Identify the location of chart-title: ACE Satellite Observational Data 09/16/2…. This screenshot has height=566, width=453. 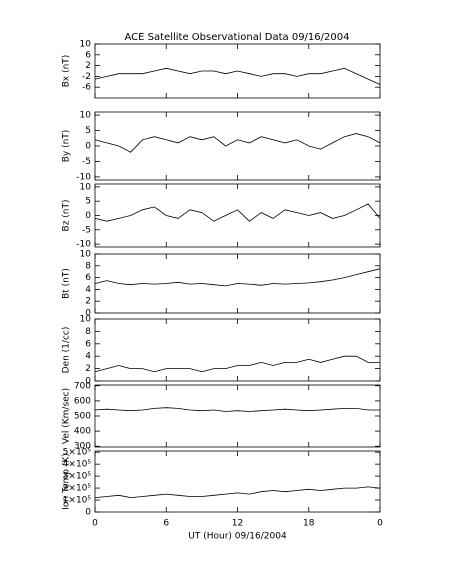
(237, 37).